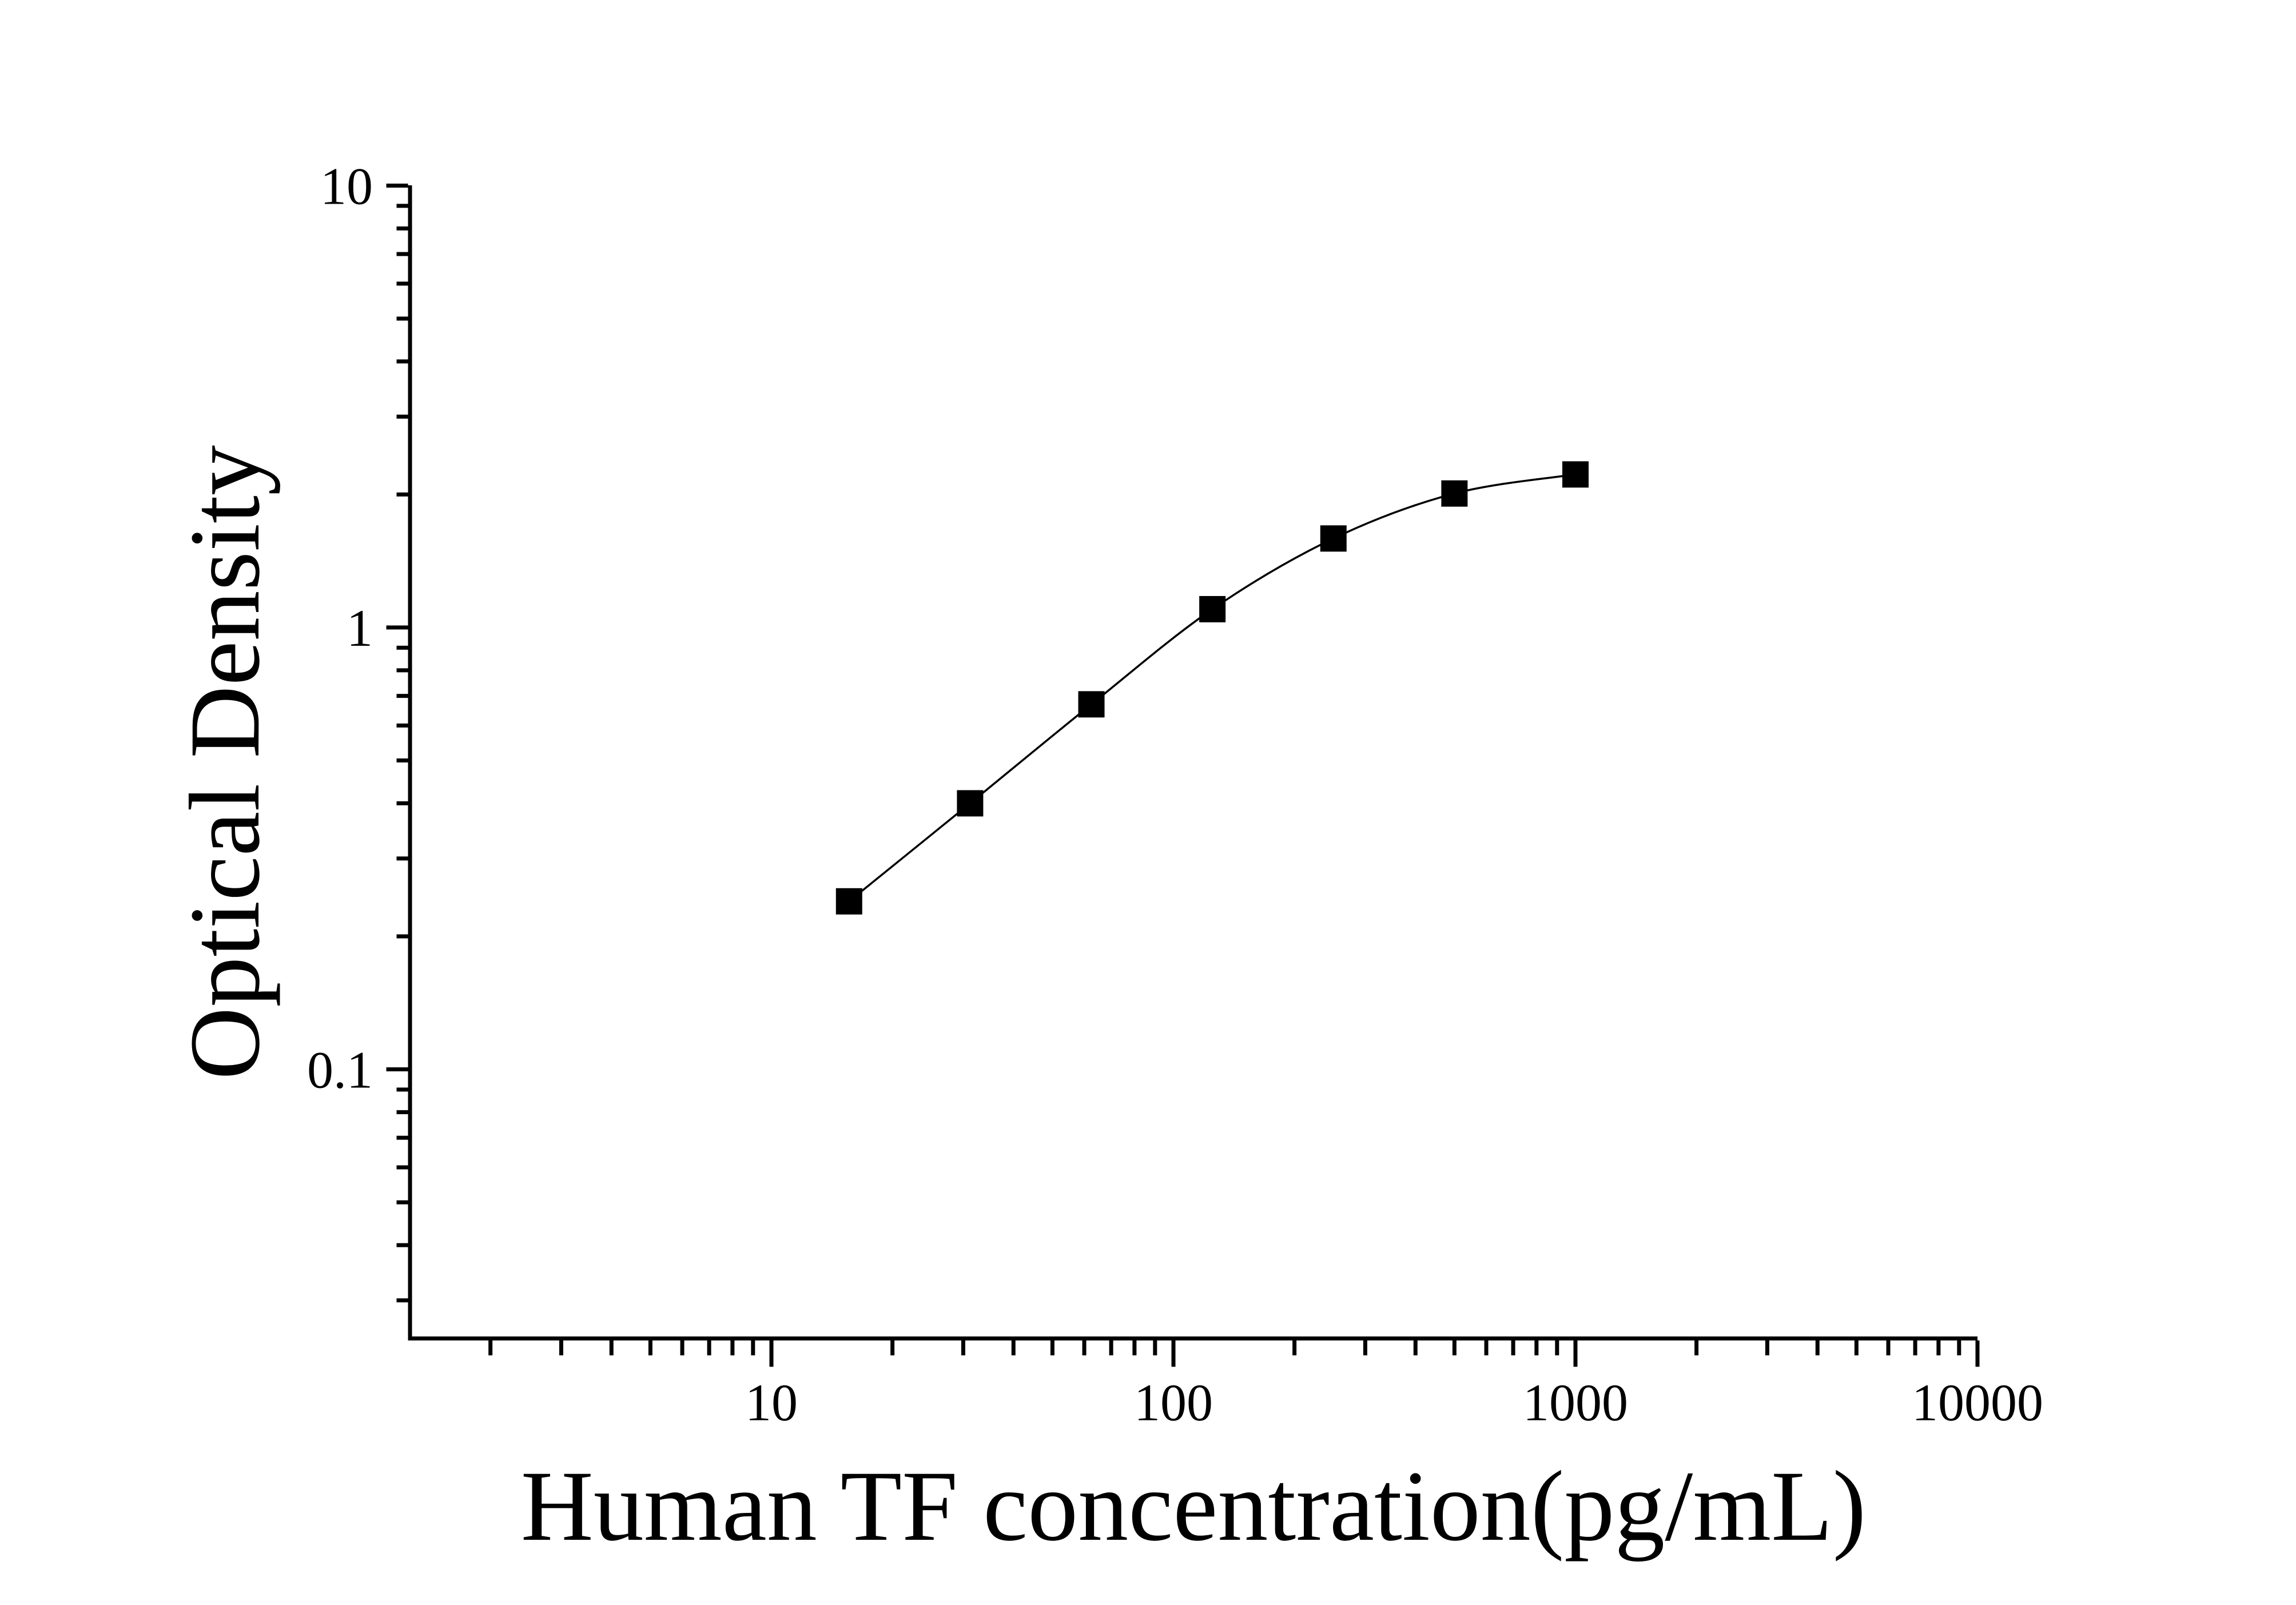 The width and height of the screenshot is (2296, 1605). Describe the element at coordinates (1978, 1402) in the screenshot. I see `x-tick-label: 10000` at that location.